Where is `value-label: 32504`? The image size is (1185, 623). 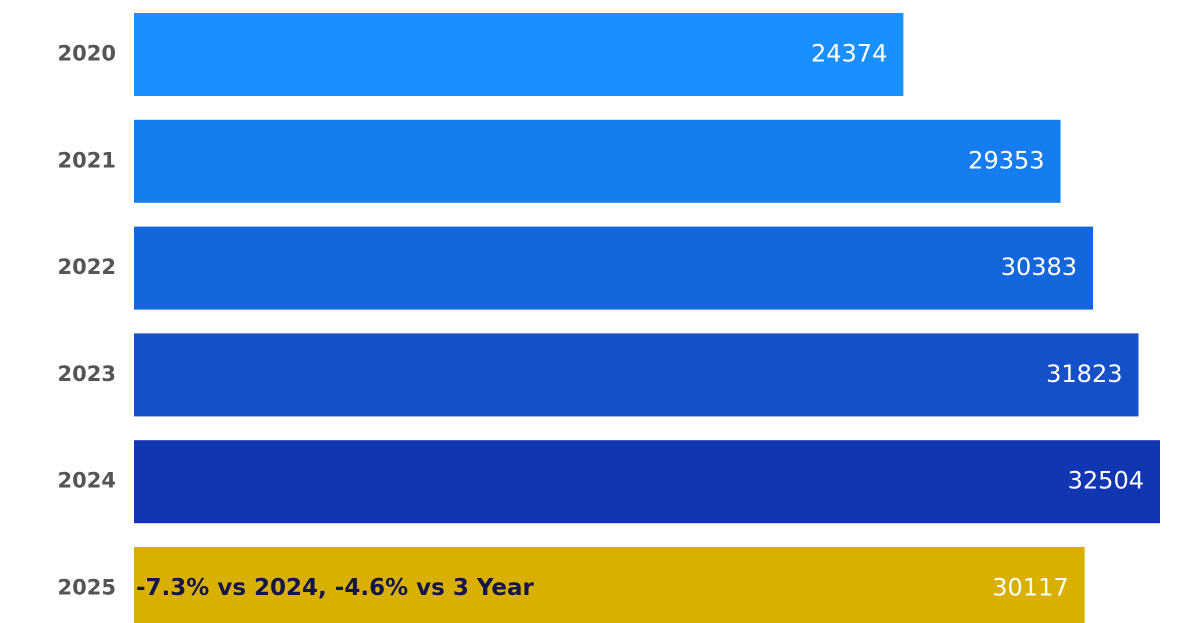 value-label: 32504 is located at coordinates (1106, 481).